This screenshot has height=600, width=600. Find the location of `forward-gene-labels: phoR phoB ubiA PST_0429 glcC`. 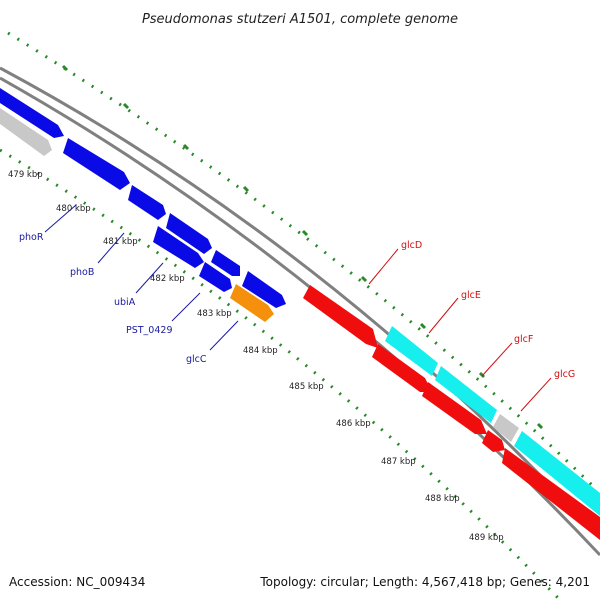

forward-gene-labels: phoR phoB ubiA PST_0429 glcC is located at coordinates (129, 284).